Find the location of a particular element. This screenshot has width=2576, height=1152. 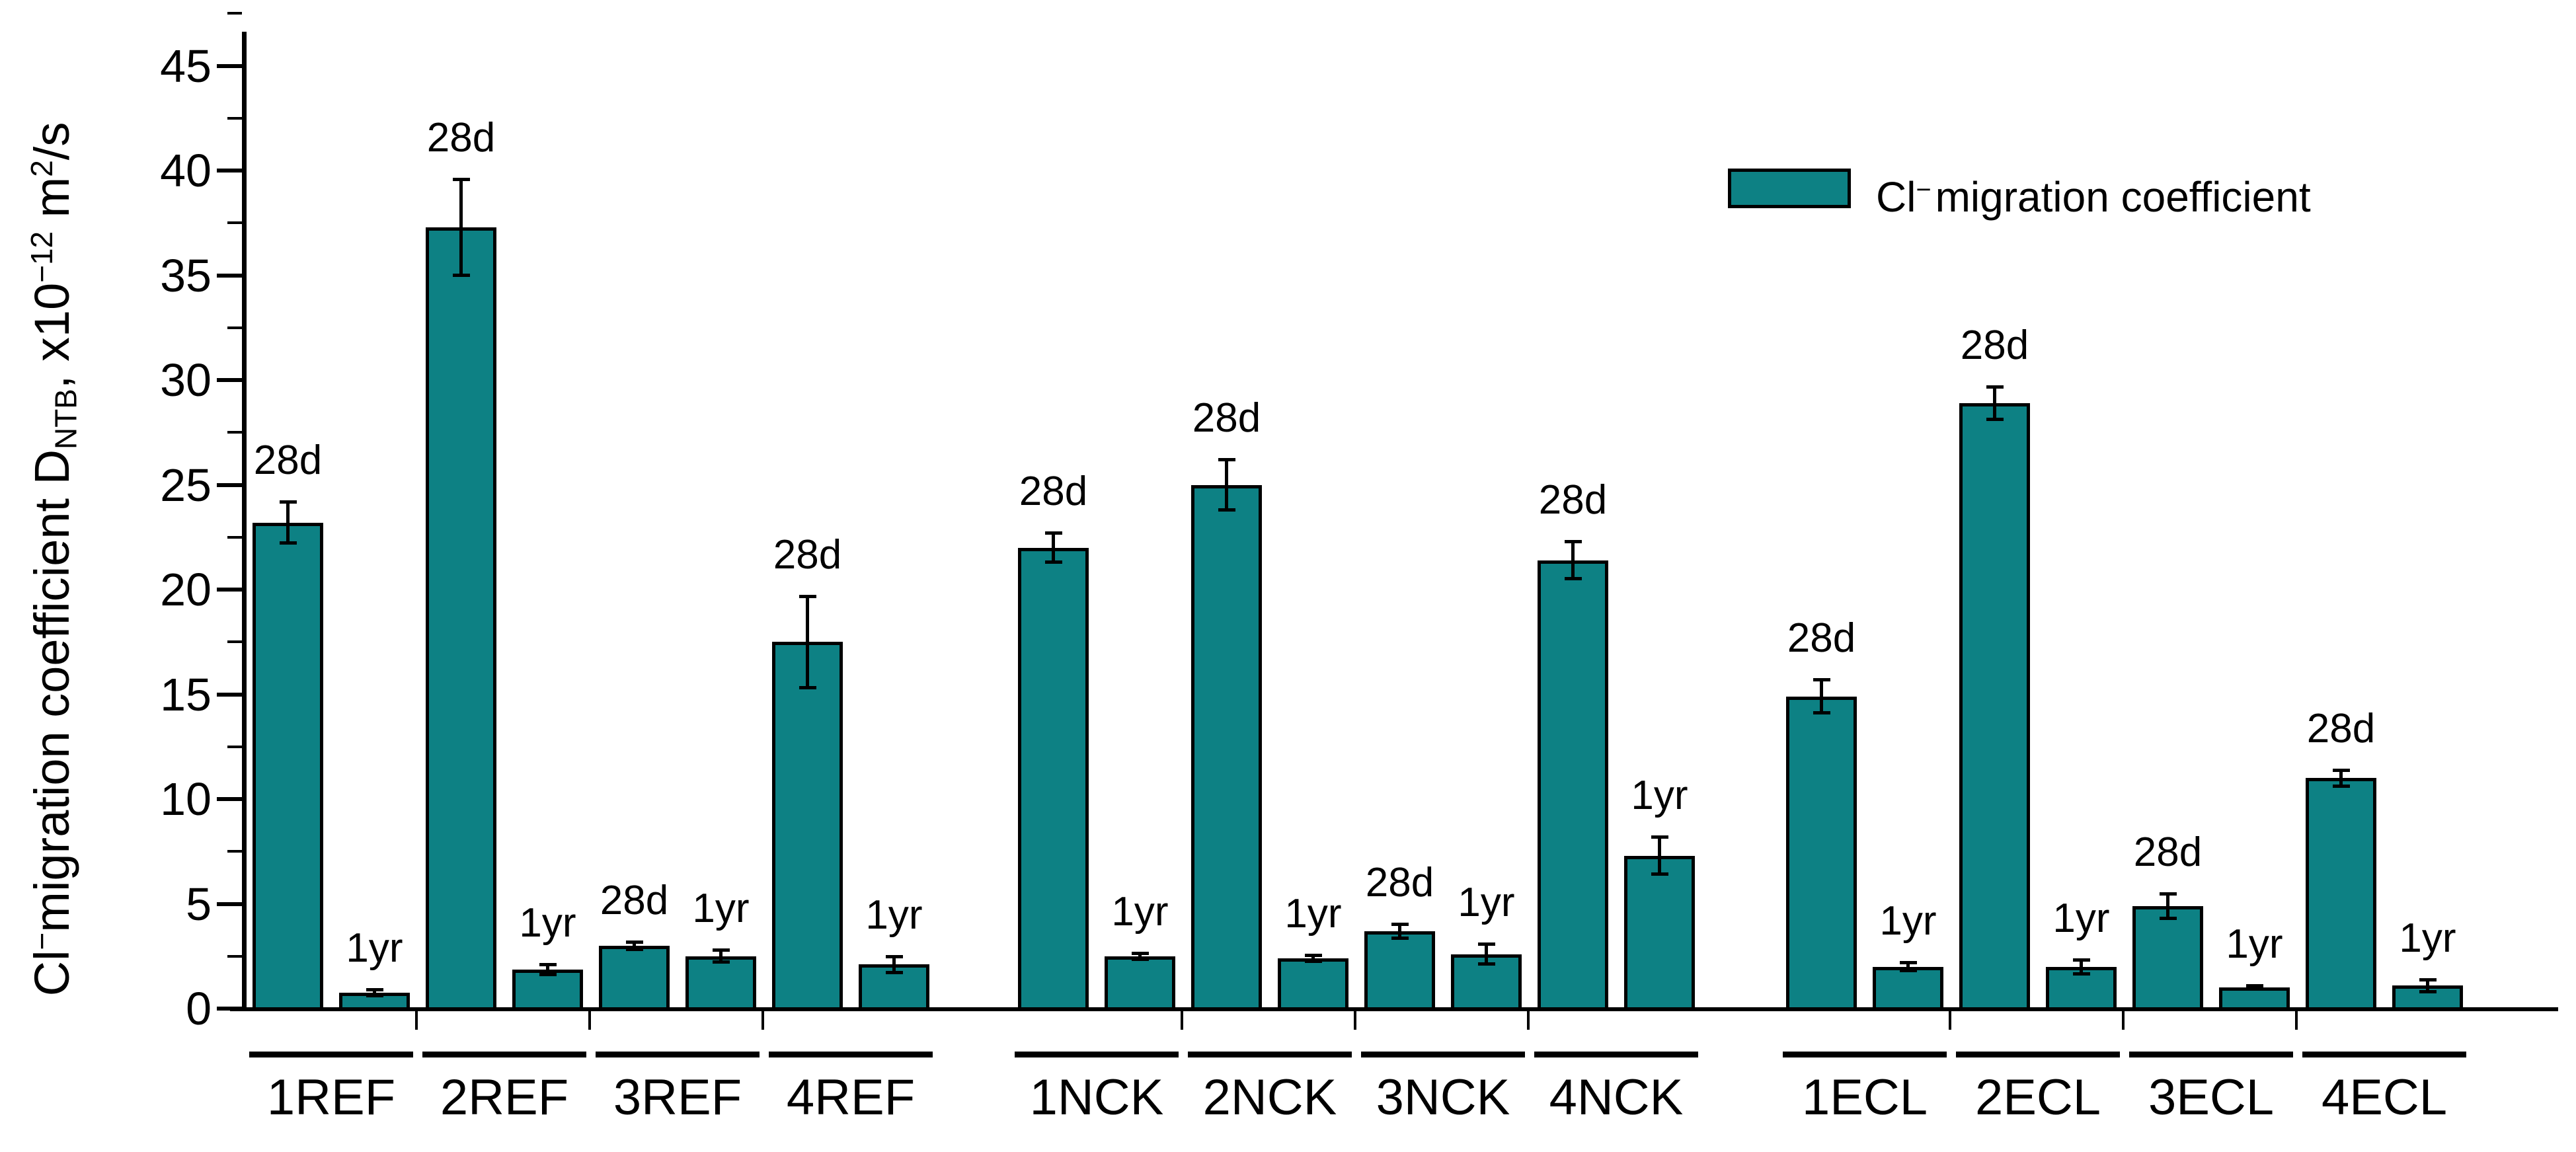

y-tick-label: 40 is located at coordinates (186, 170).